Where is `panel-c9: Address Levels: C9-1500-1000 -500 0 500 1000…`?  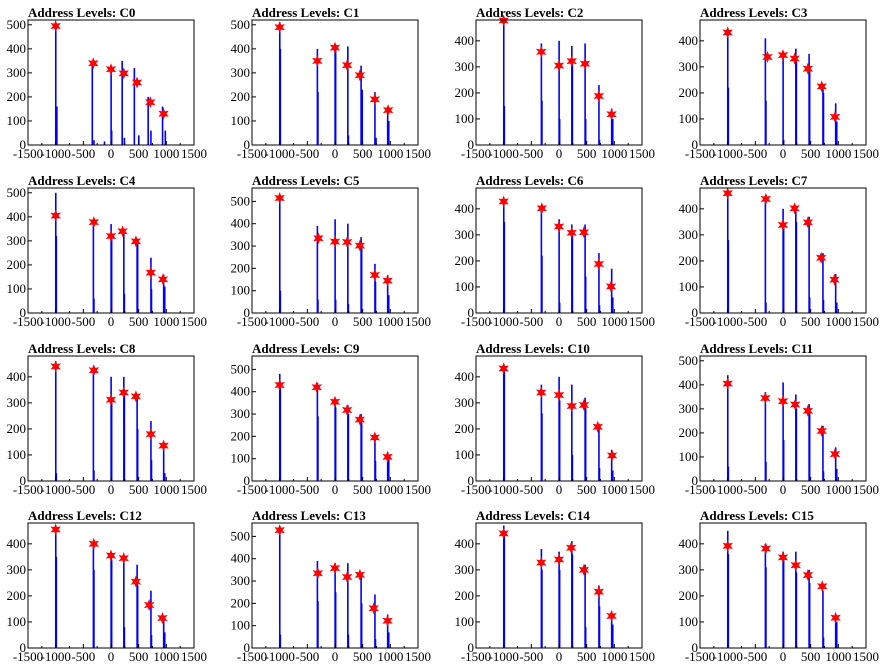
panel-c9: Address Levels: C9-1500-1000 -500 0 500 1000… is located at coordinates (331, 419).